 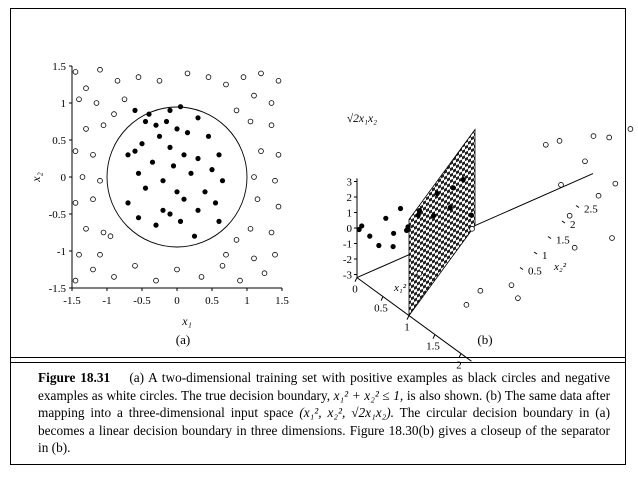 What do you see at coordinates (318, 360) in the screenshot?
I see `caption-separator` at bounding box center [318, 360].